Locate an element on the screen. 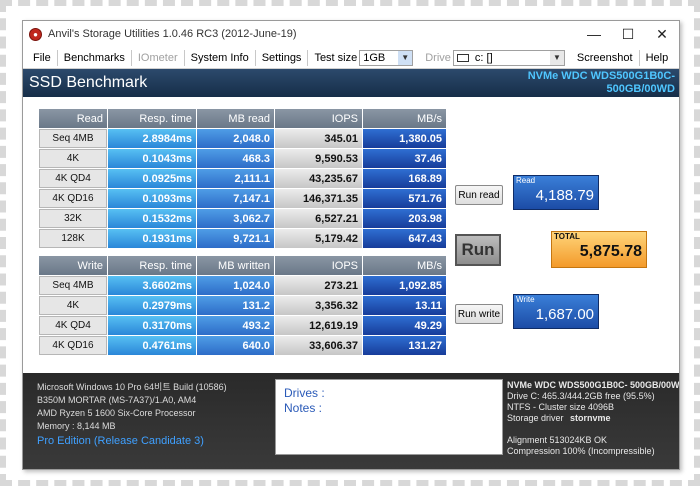 The width and height of the screenshot is (700, 486). read_table-cell-label: Seq 4MB is located at coordinates (73, 138).